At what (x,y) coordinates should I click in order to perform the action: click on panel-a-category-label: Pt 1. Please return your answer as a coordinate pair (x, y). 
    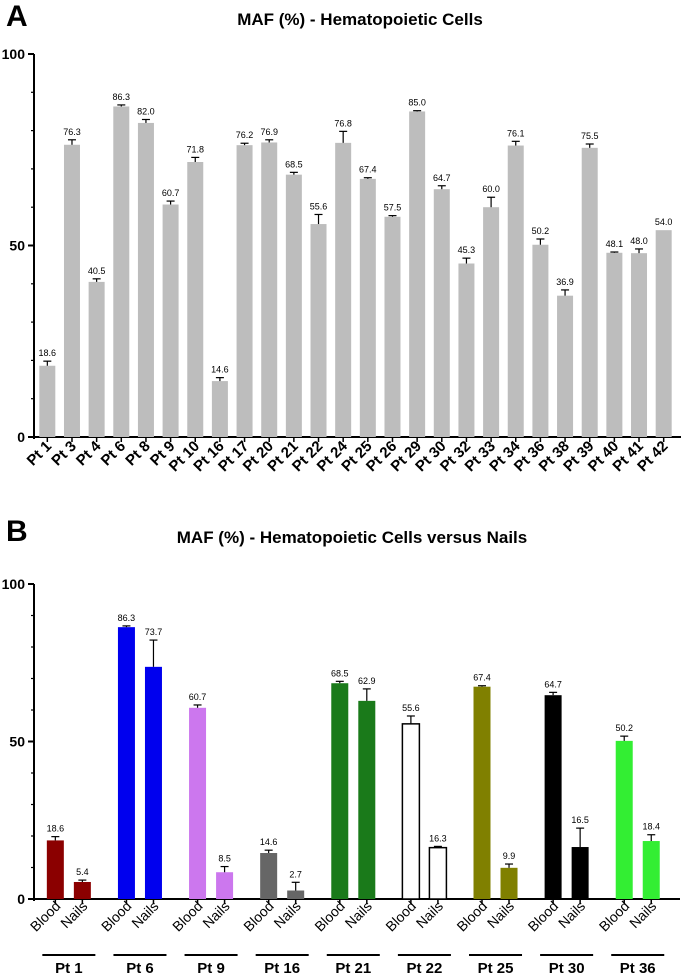
    Looking at the image, I should click on (39, 453).